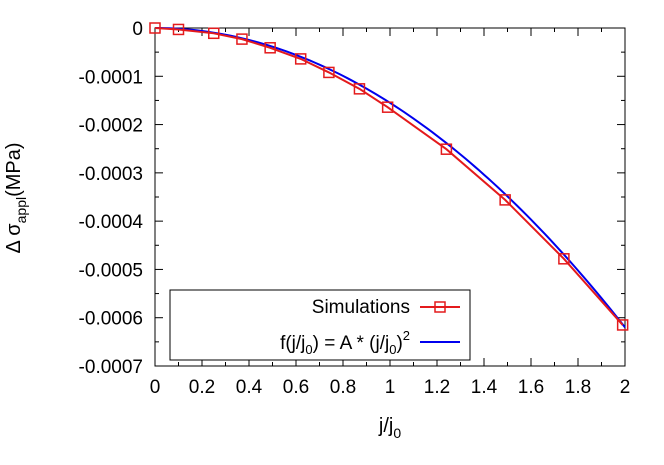  I want to click on x-tick-label: 0, so click(155, 387).